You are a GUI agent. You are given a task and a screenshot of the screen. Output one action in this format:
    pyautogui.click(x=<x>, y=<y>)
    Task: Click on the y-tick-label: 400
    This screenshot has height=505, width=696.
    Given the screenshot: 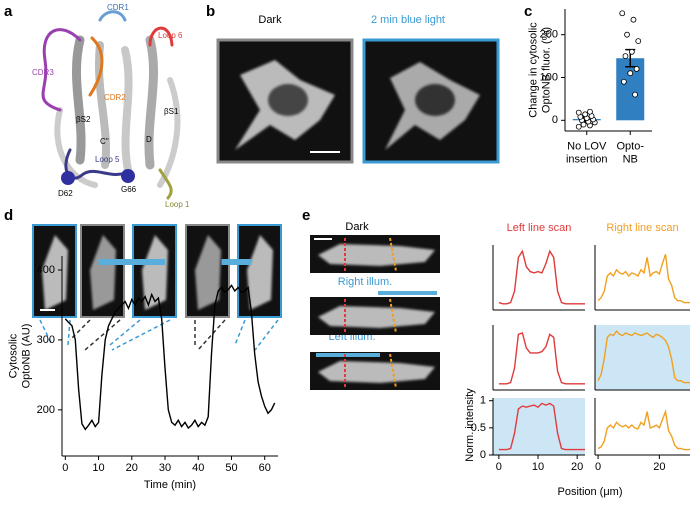 What is the action you would take?
    pyautogui.click(x=46, y=270)
    